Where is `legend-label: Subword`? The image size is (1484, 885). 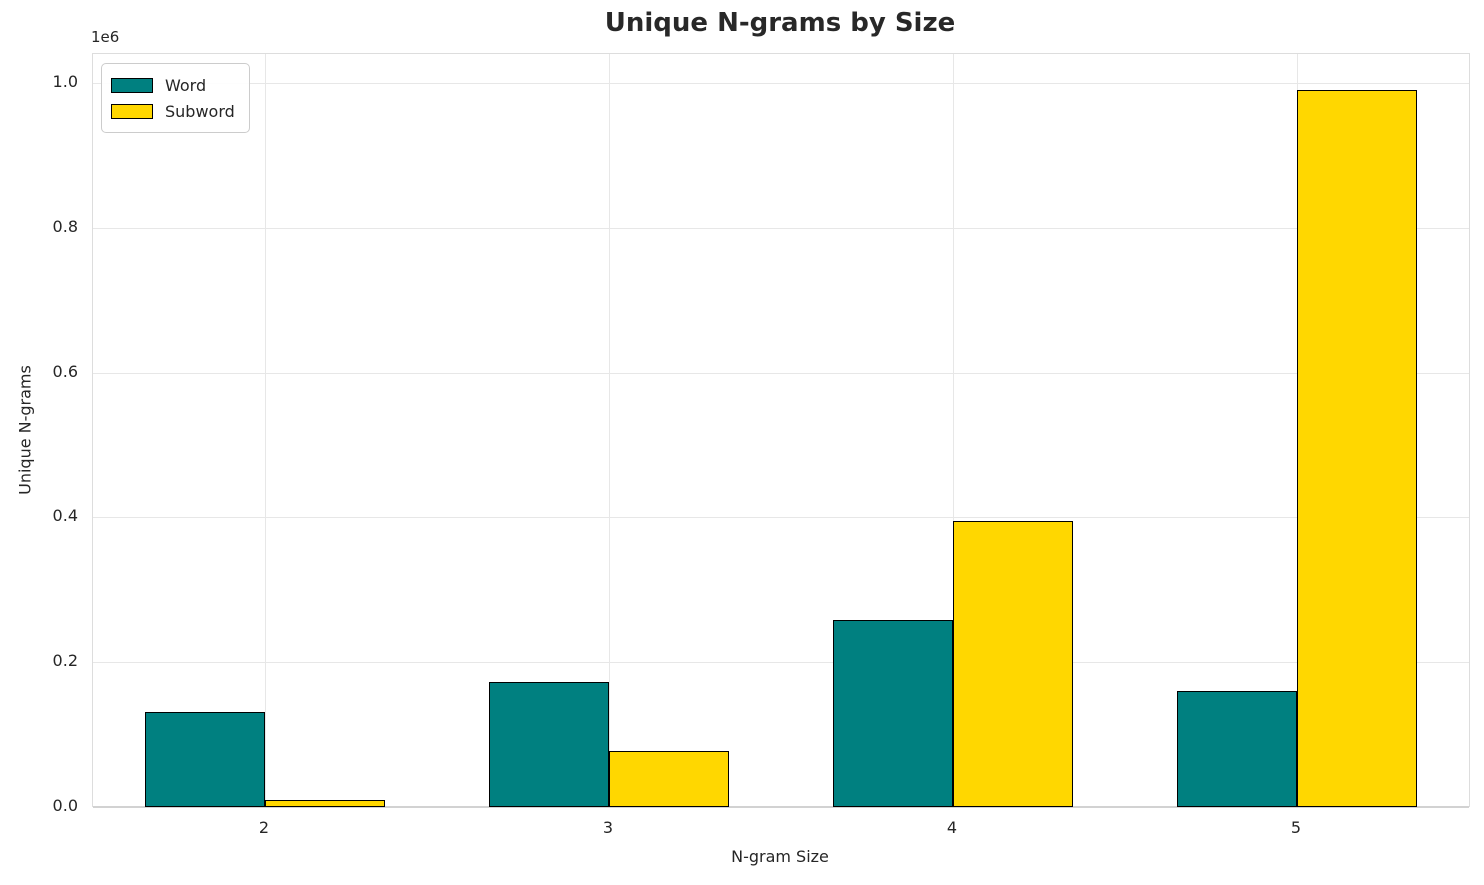
legend-label: Subword is located at coordinates (200, 111).